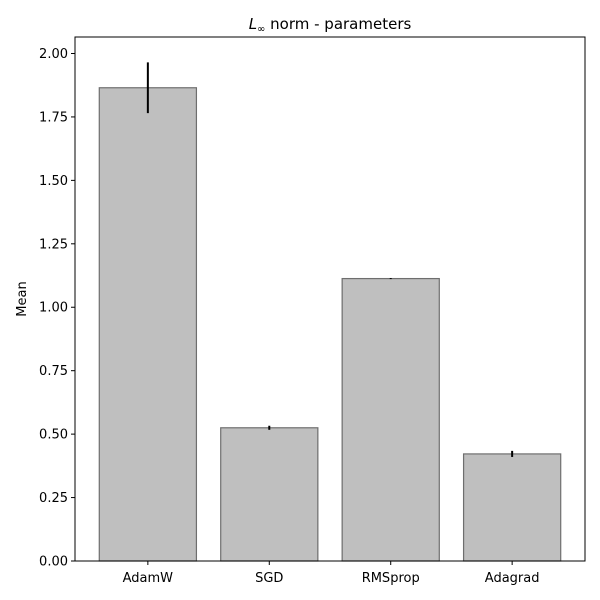 The height and width of the screenshot is (600, 600). What do you see at coordinates (331, 573) in the screenshot?
I see `x-axis: AdamW SGD RMSprop Adagrad` at bounding box center [331, 573].